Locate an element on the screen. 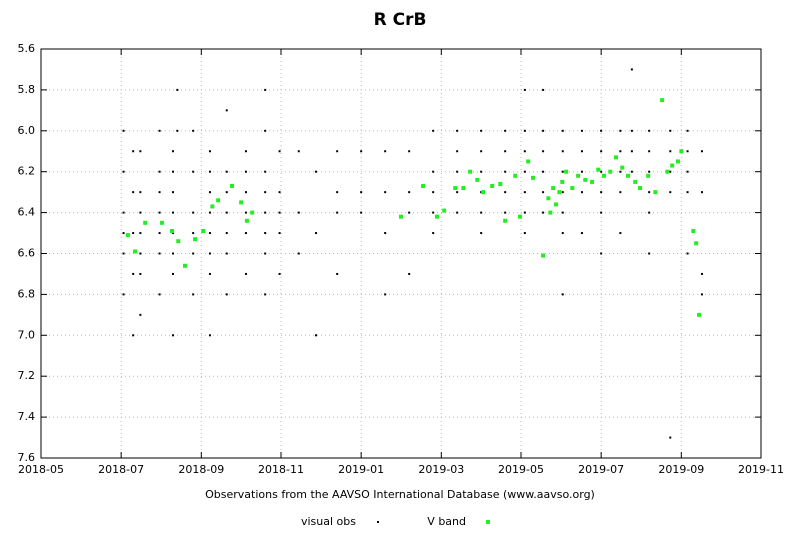 This screenshot has width=800, height=537. y-tick-label: 5.6 is located at coordinates (27, 48).